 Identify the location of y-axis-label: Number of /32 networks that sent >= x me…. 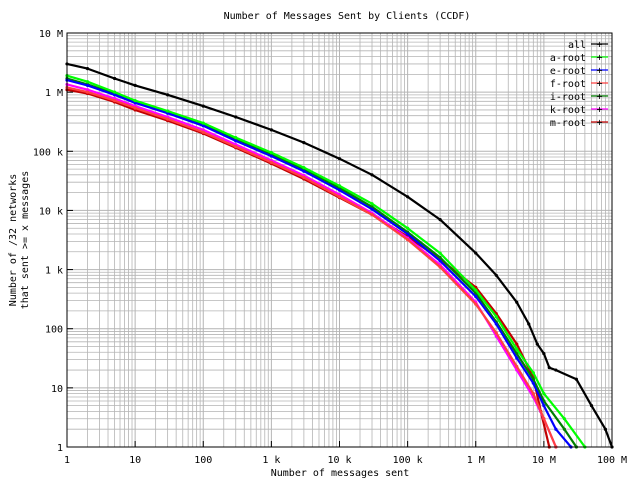
(19, 240).